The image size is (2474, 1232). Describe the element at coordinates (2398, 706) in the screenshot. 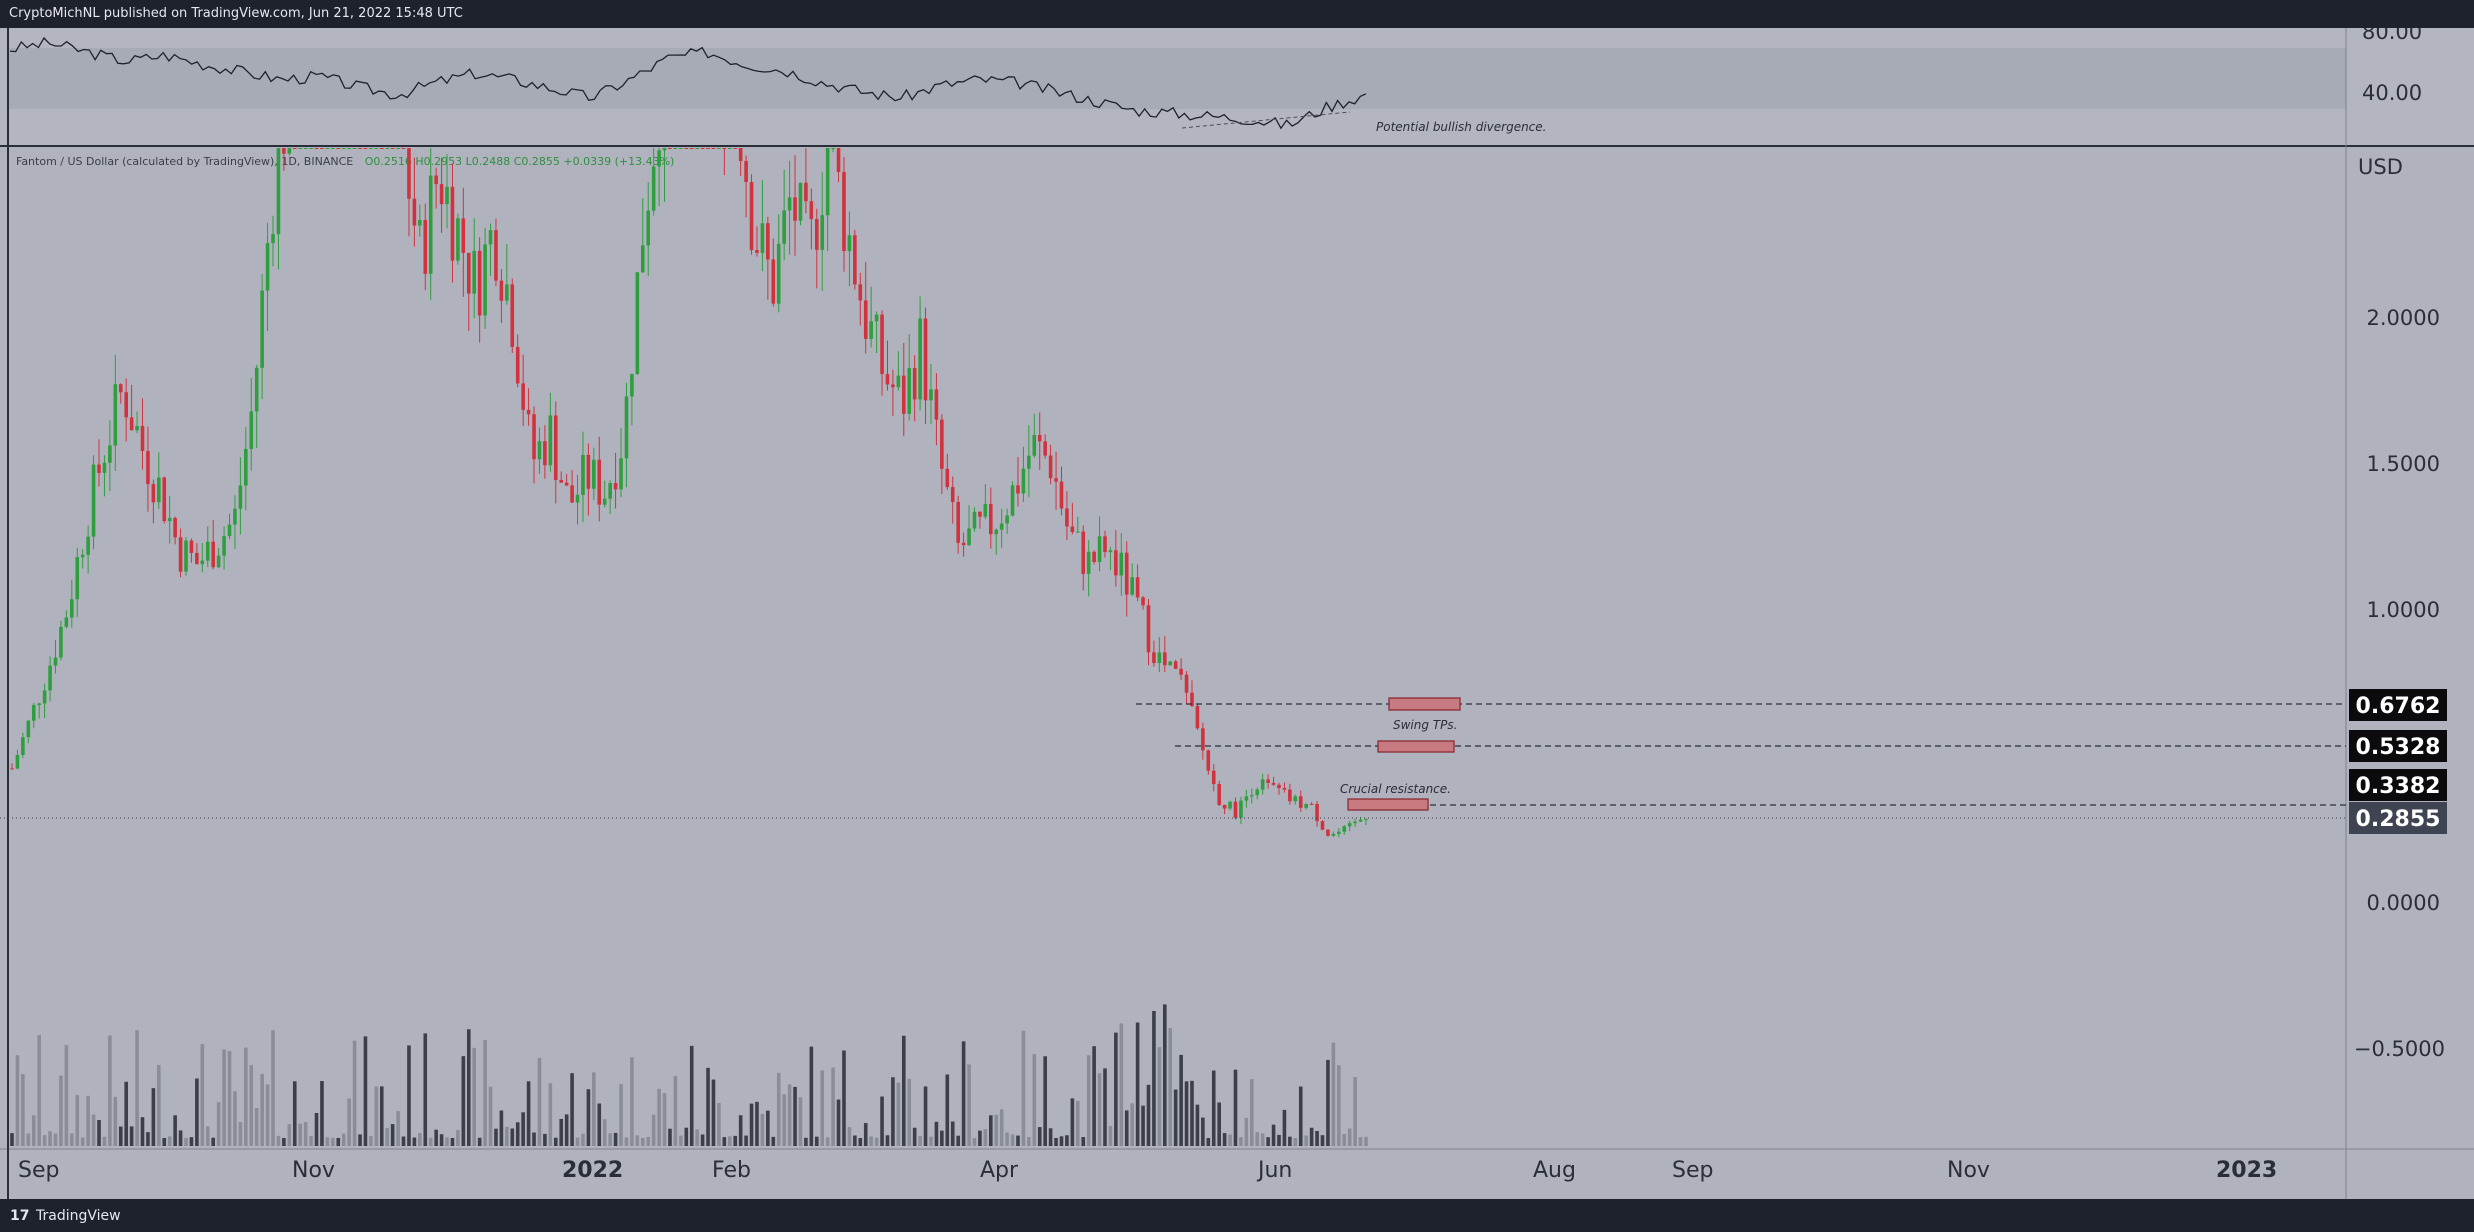

I see `badge-0-6762-text: 0.6762` at that location.